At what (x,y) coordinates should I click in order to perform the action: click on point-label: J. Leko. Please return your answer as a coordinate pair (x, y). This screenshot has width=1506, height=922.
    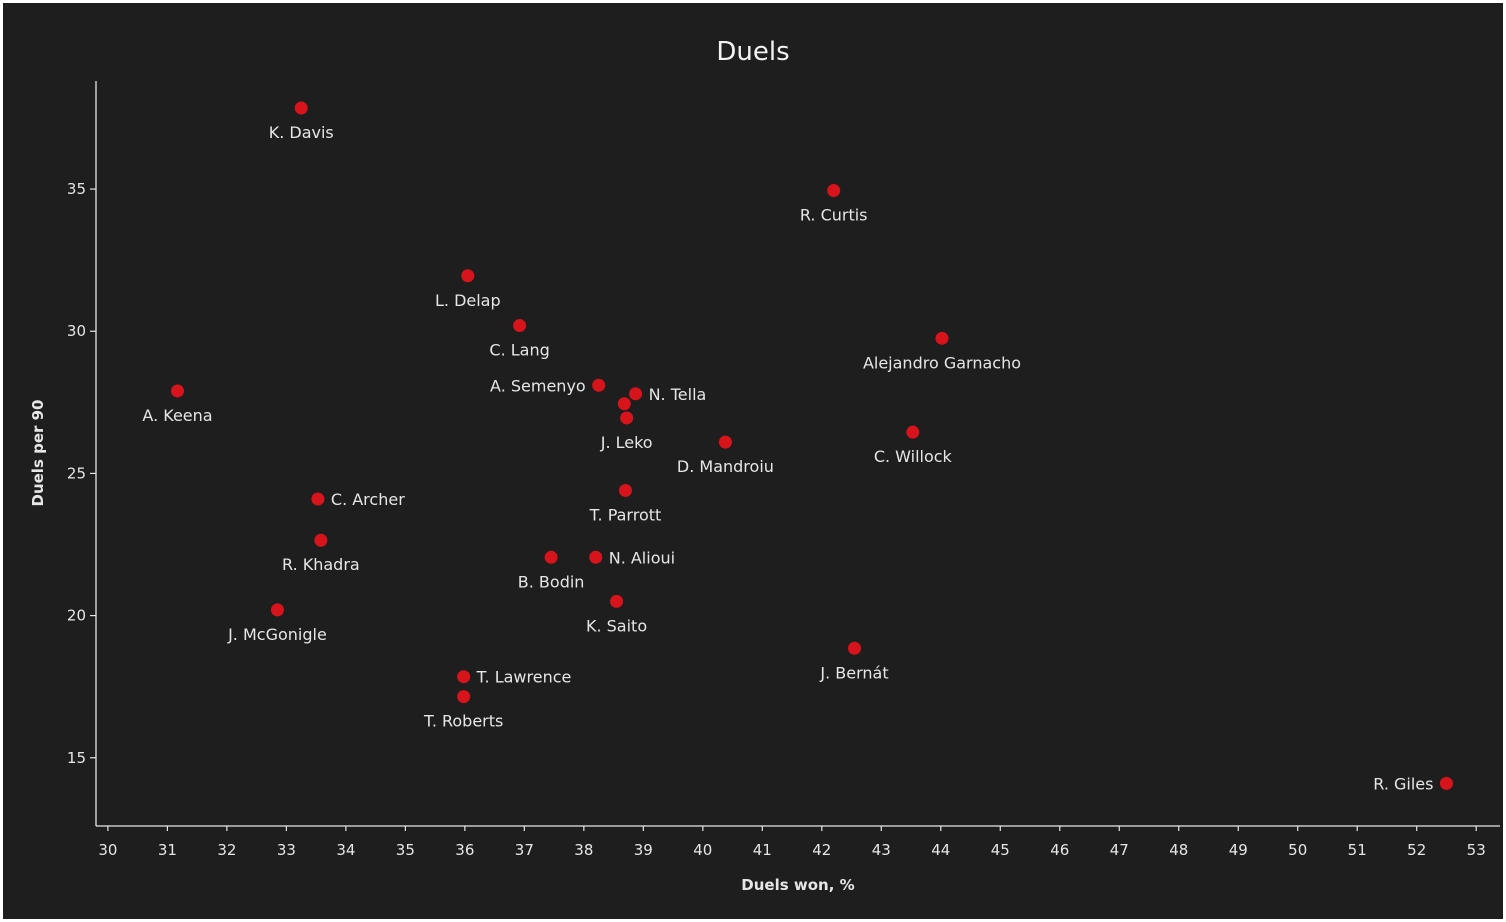
    Looking at the image, I should click on (626, 442).